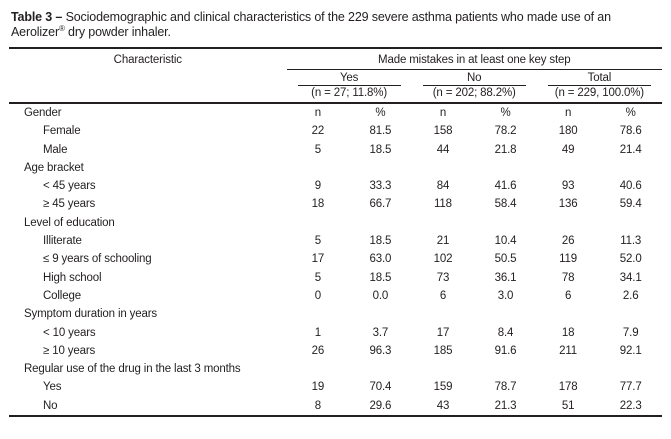 The image size is (671, 439). I want to click on group-header-total: Total, so click(599, 78).